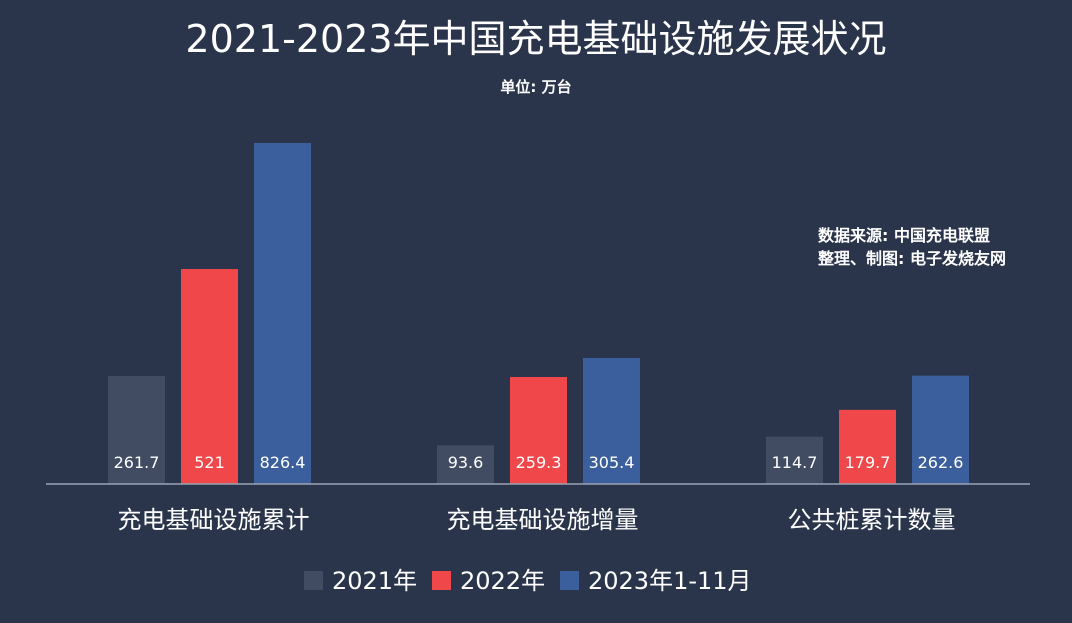  What do you see at coordinates (209, 462) in the screenshot?
I see `value-label-1-2: 521` at bounding box center [209, 462].